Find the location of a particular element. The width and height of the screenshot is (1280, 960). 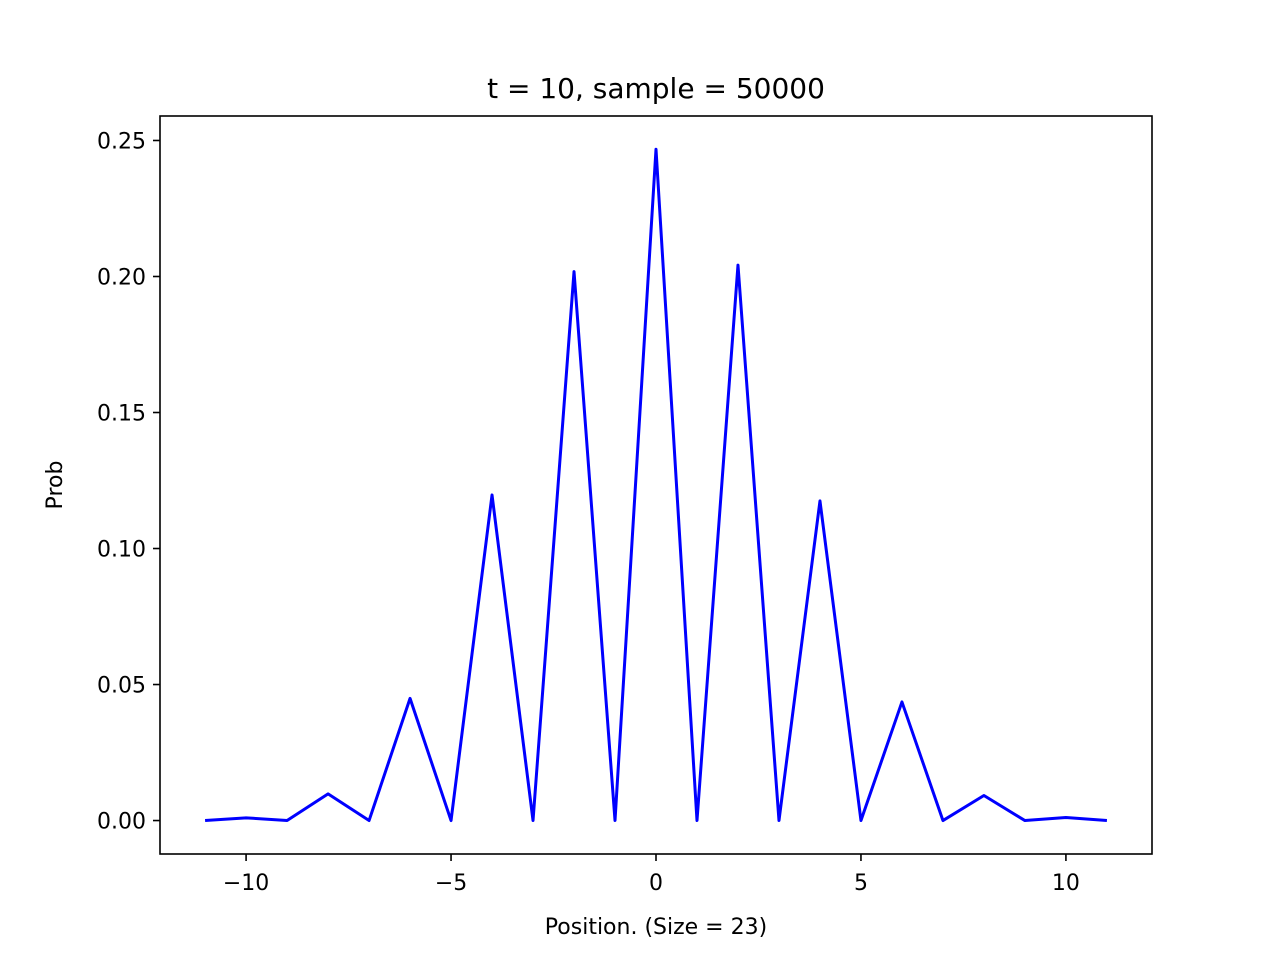

x-tick-label: 0 is located at coordinates (656, 883).